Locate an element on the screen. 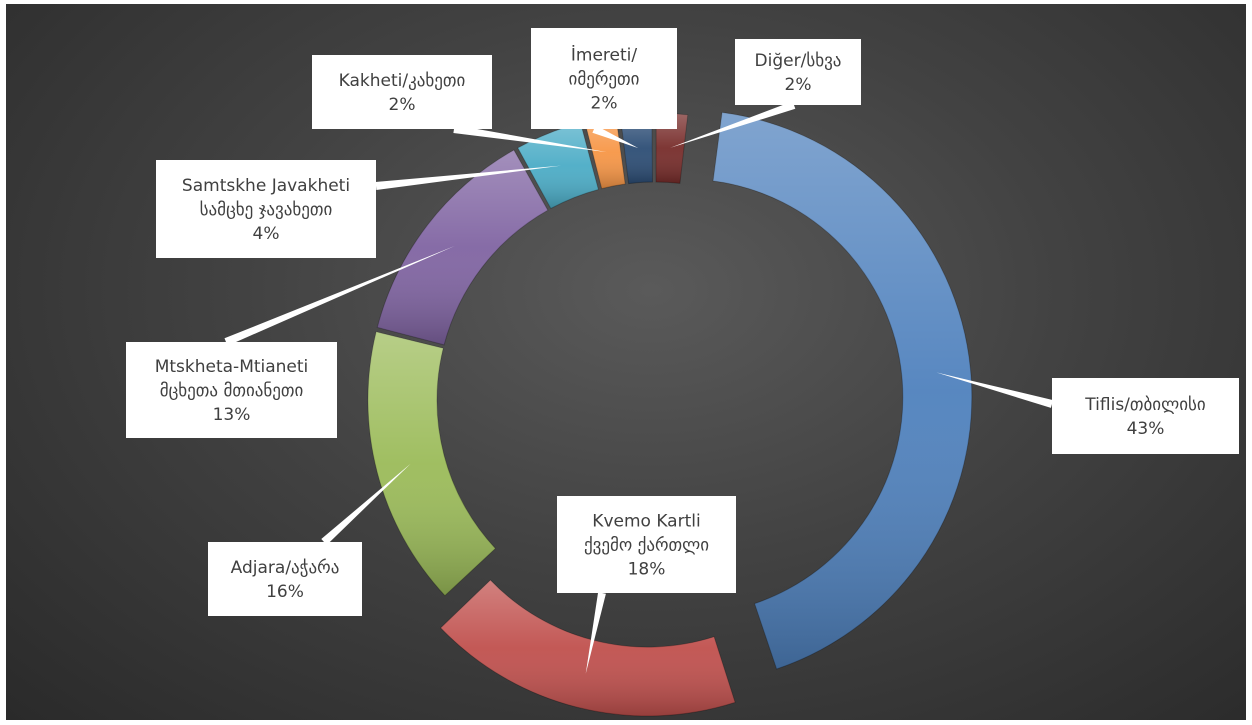 This screenshot has width=1252, height=725. label-category: სამცხე ჯავახეთი is located at coordinates (266, 210).